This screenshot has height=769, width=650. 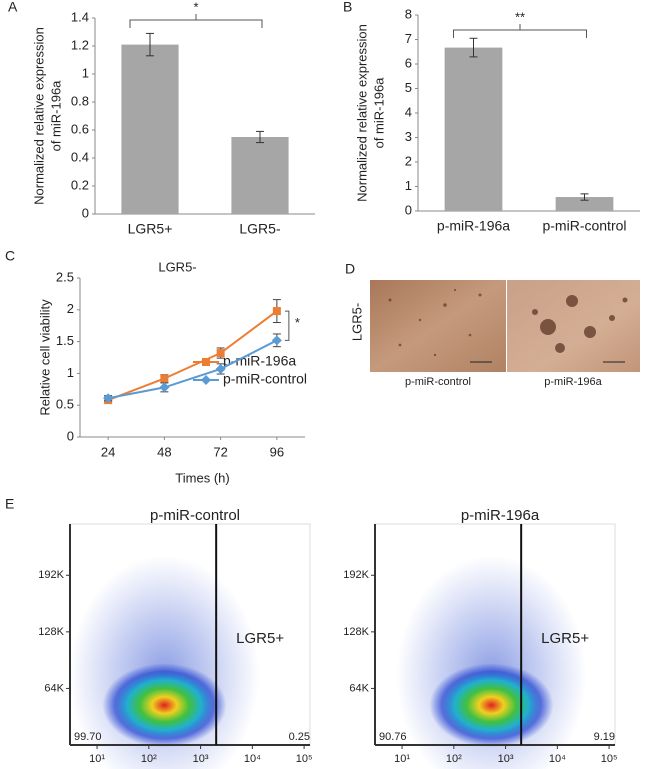 I want to click on panel-letter: D, so click(x=350, y=269).